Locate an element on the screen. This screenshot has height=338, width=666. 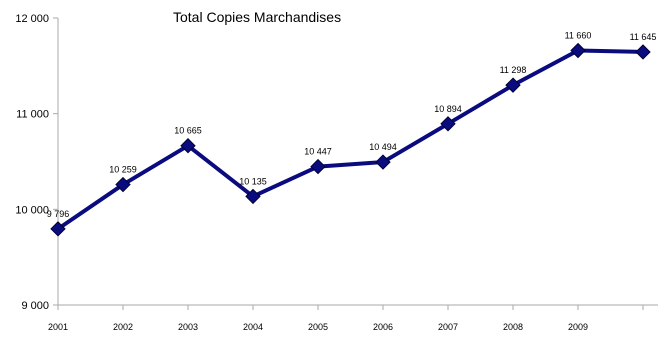
data-label: 10 494 is located at coordinates (383, 147).